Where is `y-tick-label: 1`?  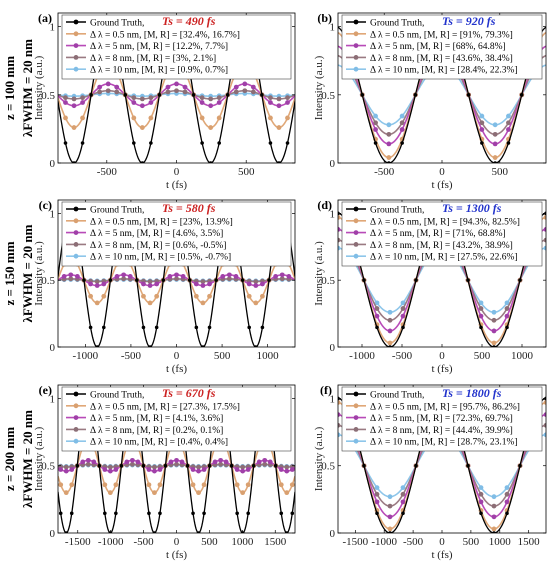 y-tick-label: 1 is located at coordinates (53, 214).